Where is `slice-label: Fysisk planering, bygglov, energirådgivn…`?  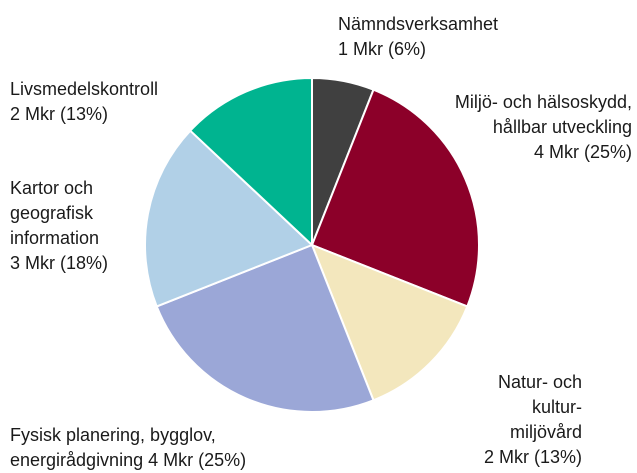
slice-label: Fysisk planering, bygglov, energirådgivn… is located at coordinates (128, 448).